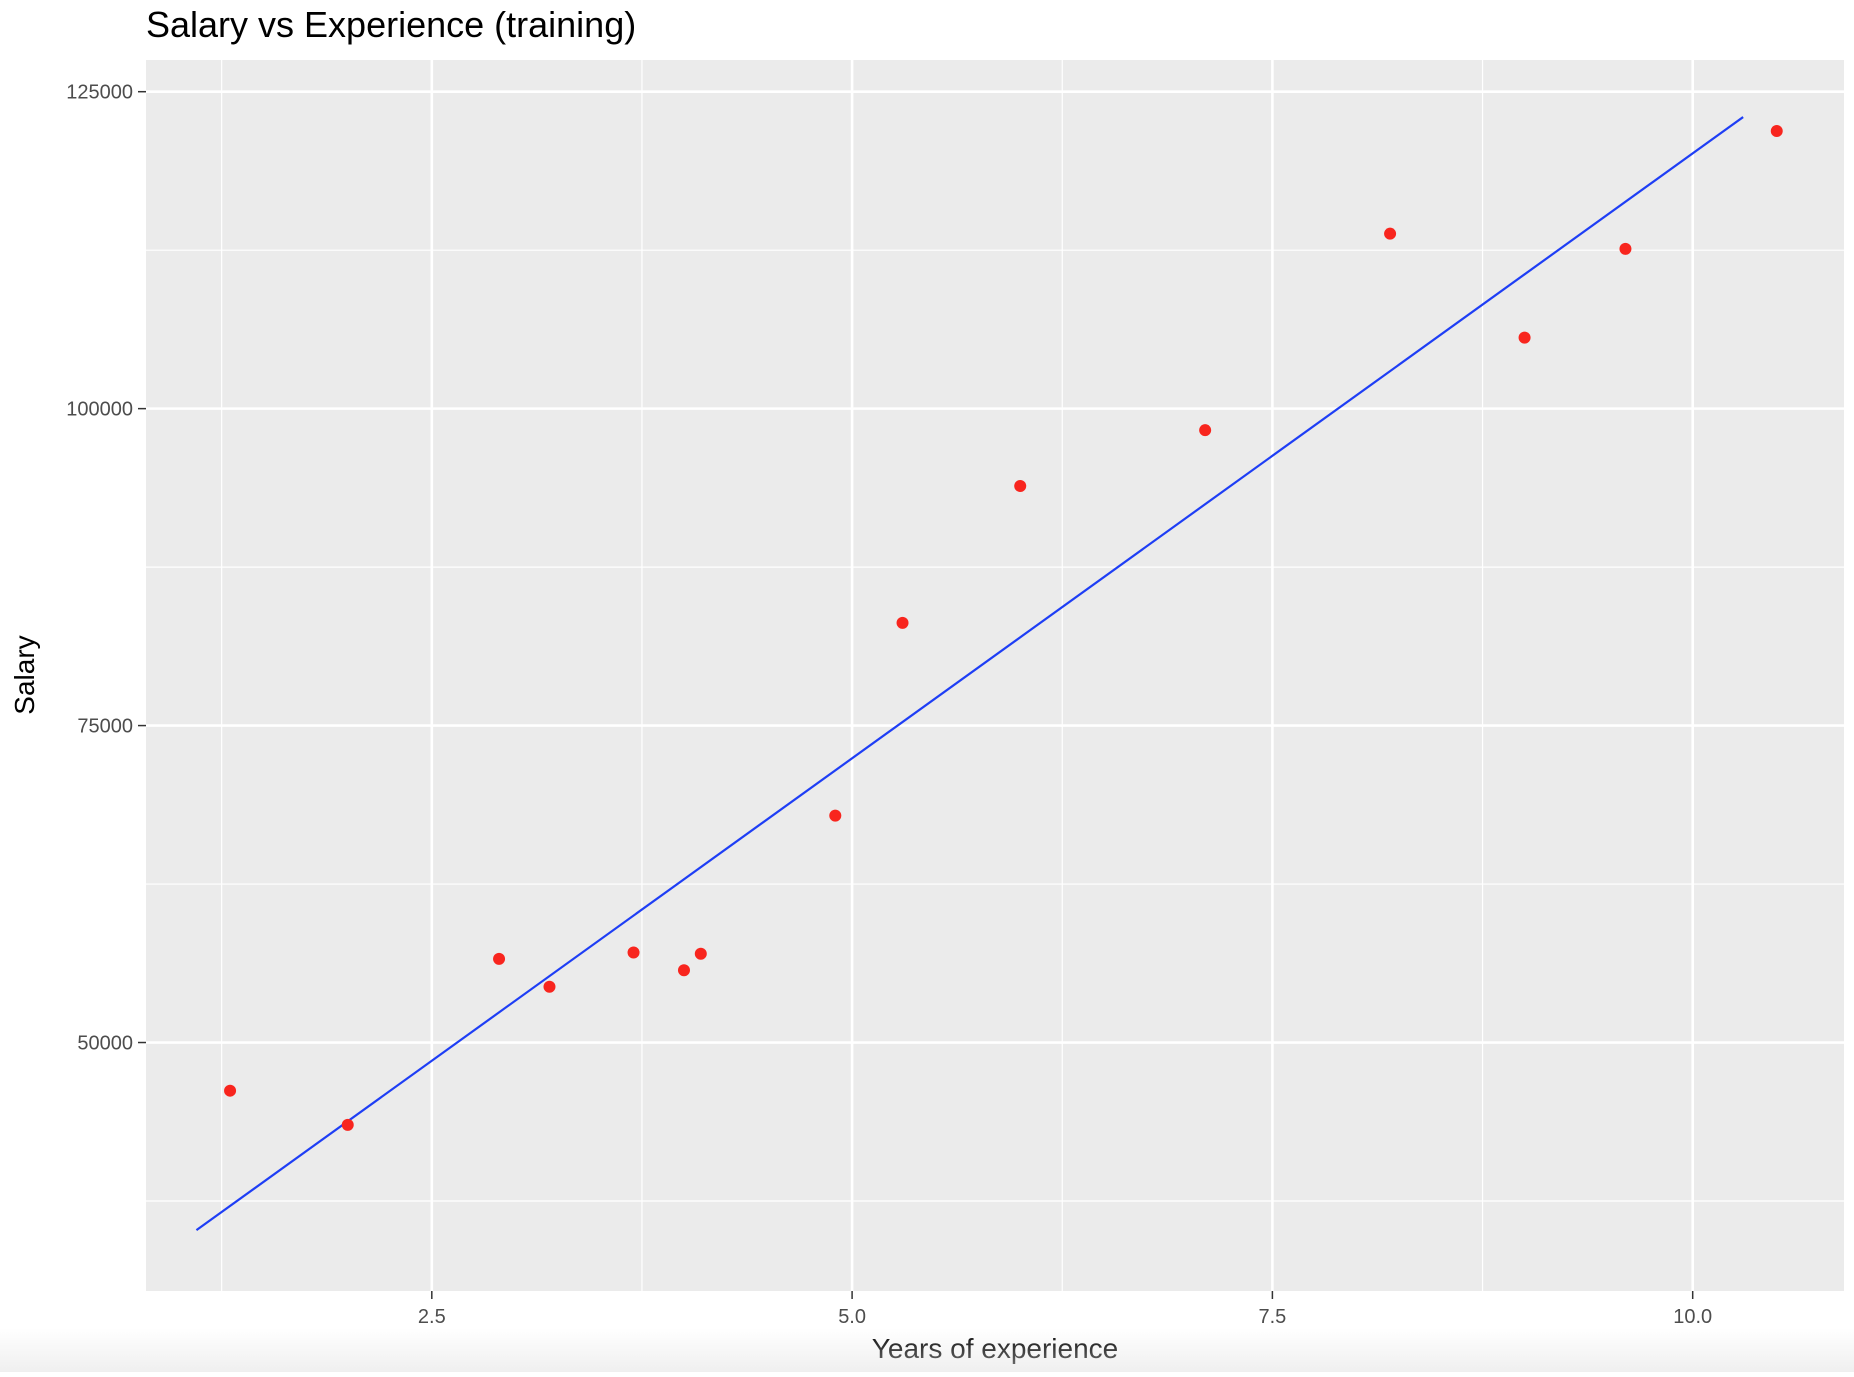 This screenshot has width=1854, height=1377. I want to click on x-axis-title: Years of experience, so click(995, 1348).